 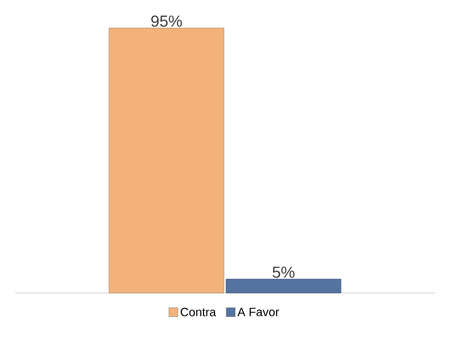 I want to click on data-label: 95%, so click(x=166, y=21).